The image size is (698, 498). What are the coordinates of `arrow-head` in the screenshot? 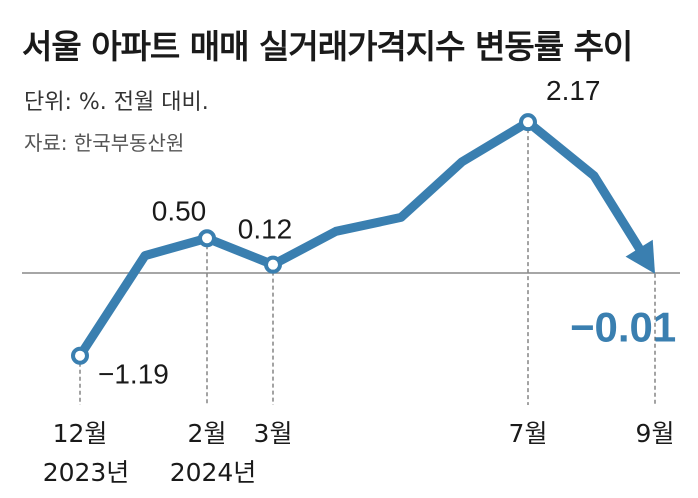 It's located at (640, 256).